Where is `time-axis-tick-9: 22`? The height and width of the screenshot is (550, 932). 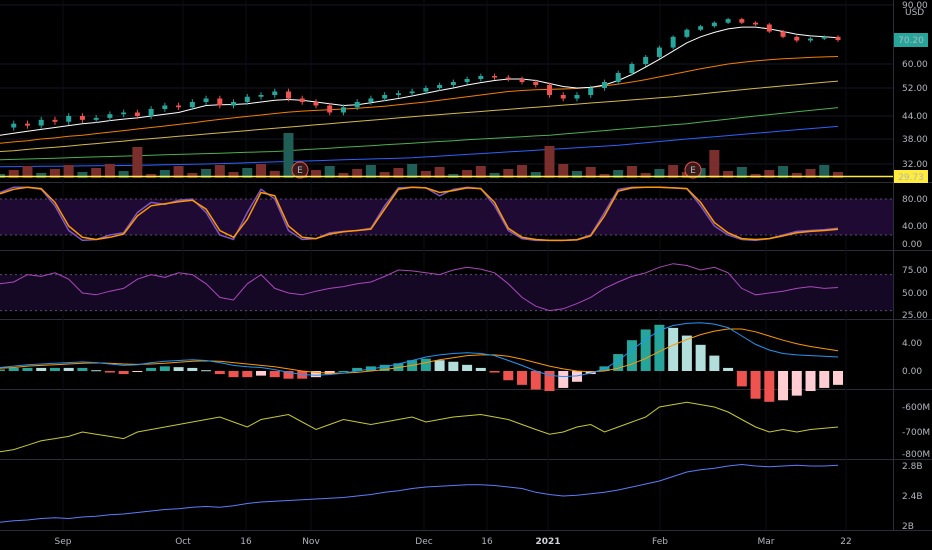
time-axis-tick-9: 22 is located at coordinates (845, 542).